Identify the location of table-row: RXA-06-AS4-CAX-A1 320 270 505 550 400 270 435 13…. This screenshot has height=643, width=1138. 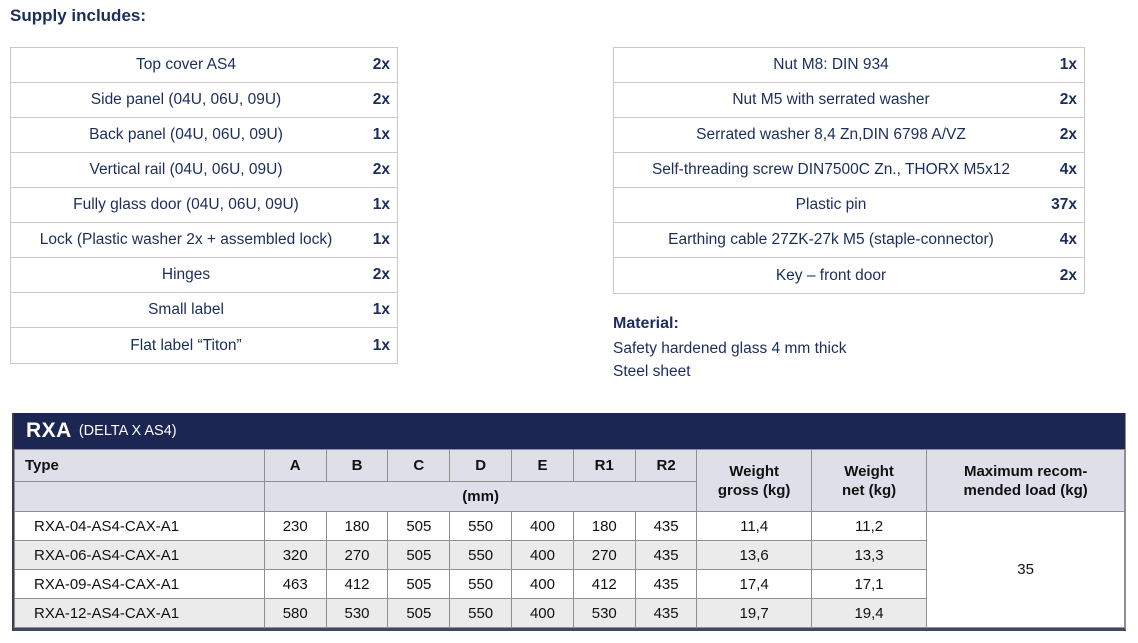
(569, 555).